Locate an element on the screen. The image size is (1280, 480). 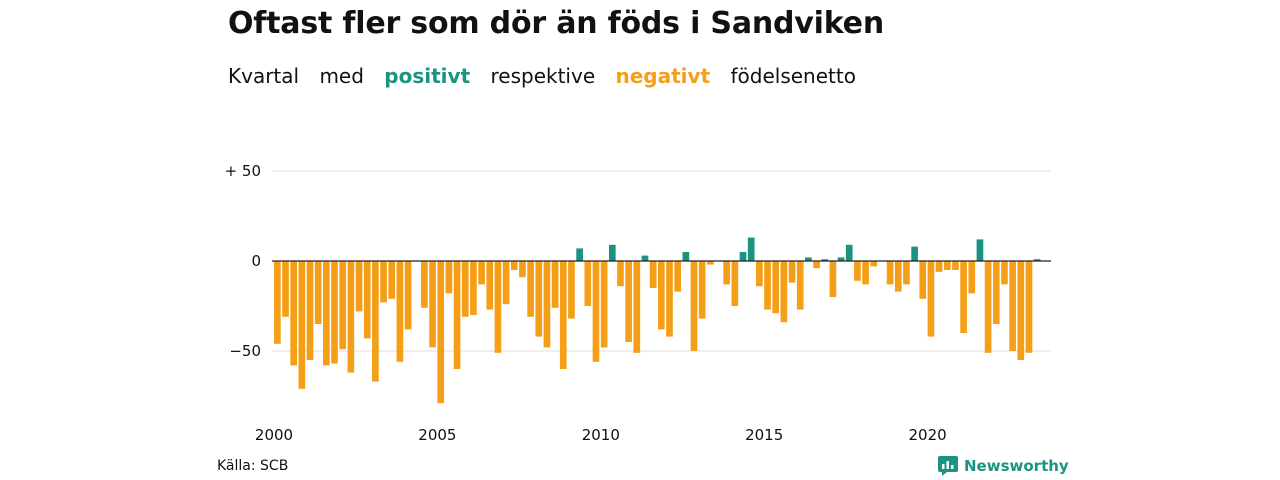
brand-name: Newsworthy is located at coordinates (1016, 466).